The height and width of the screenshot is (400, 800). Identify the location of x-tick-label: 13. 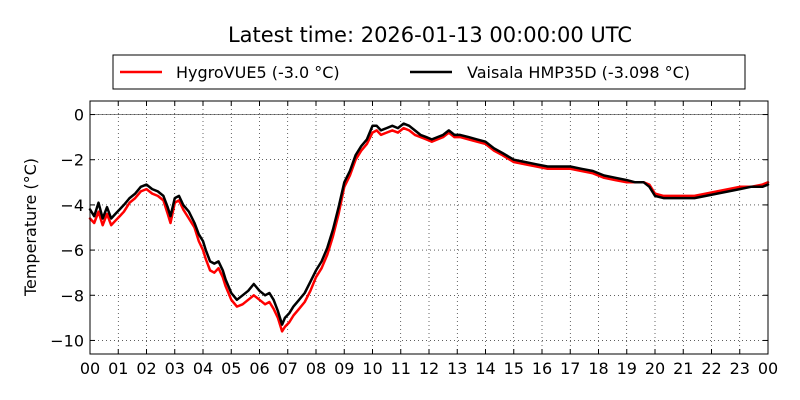
(457, 368).